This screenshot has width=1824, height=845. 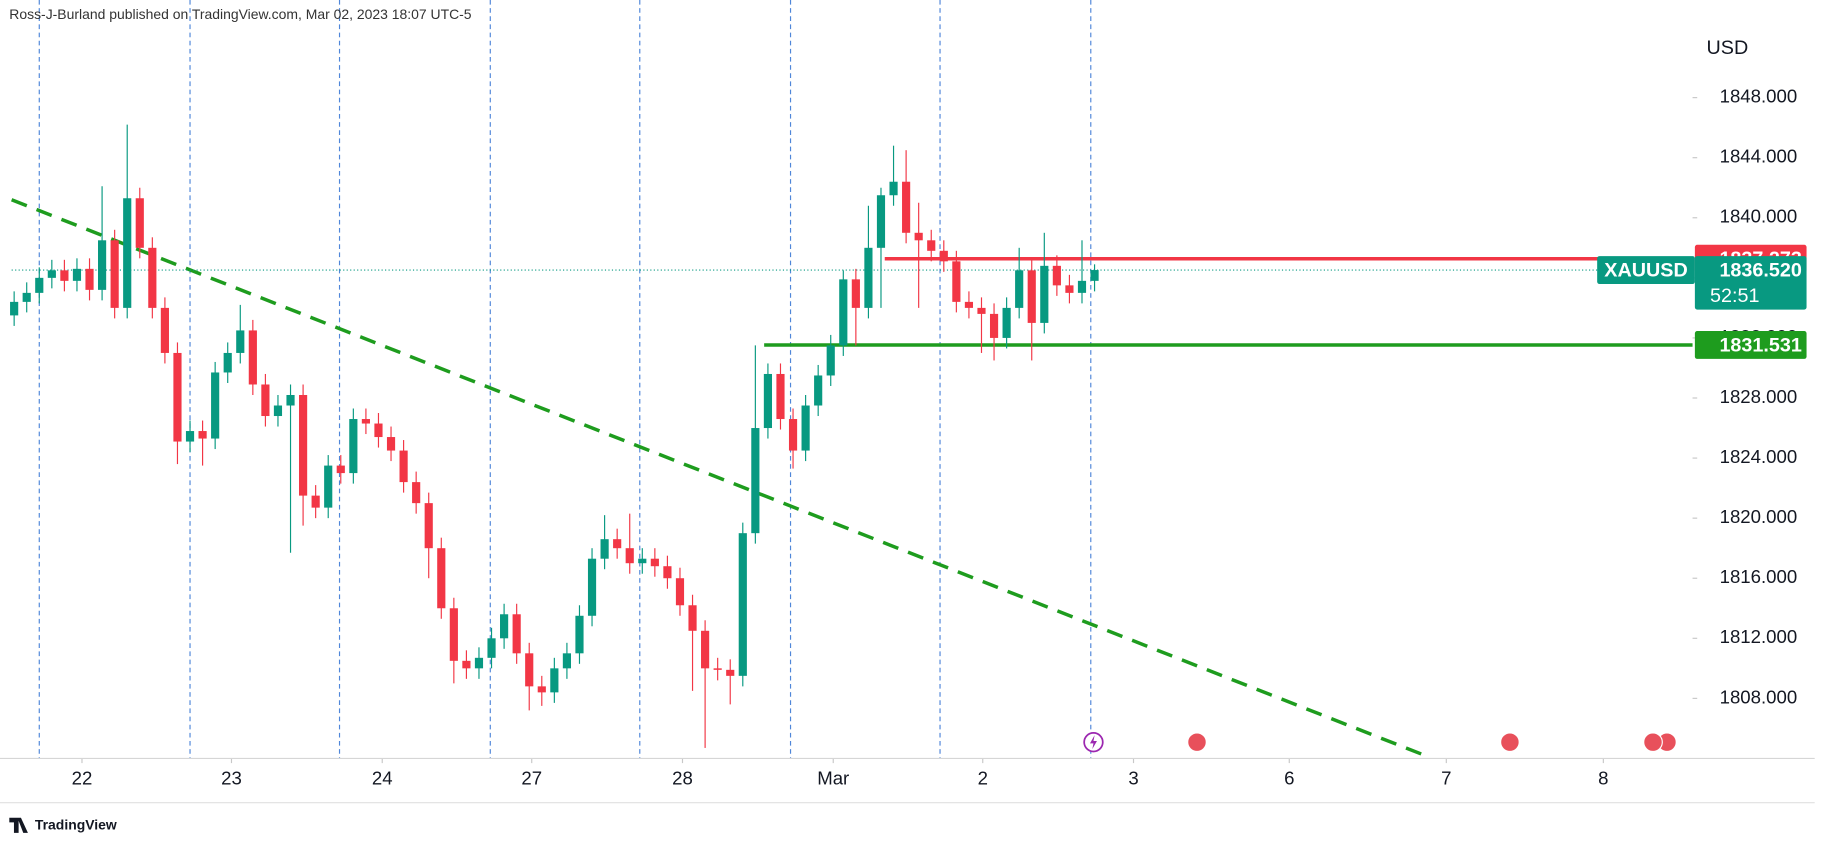 What do you see at coordinates (1760, 345) in the screenshot?
I see `level-label: 1831.531` at bounding box center [1760, 345].